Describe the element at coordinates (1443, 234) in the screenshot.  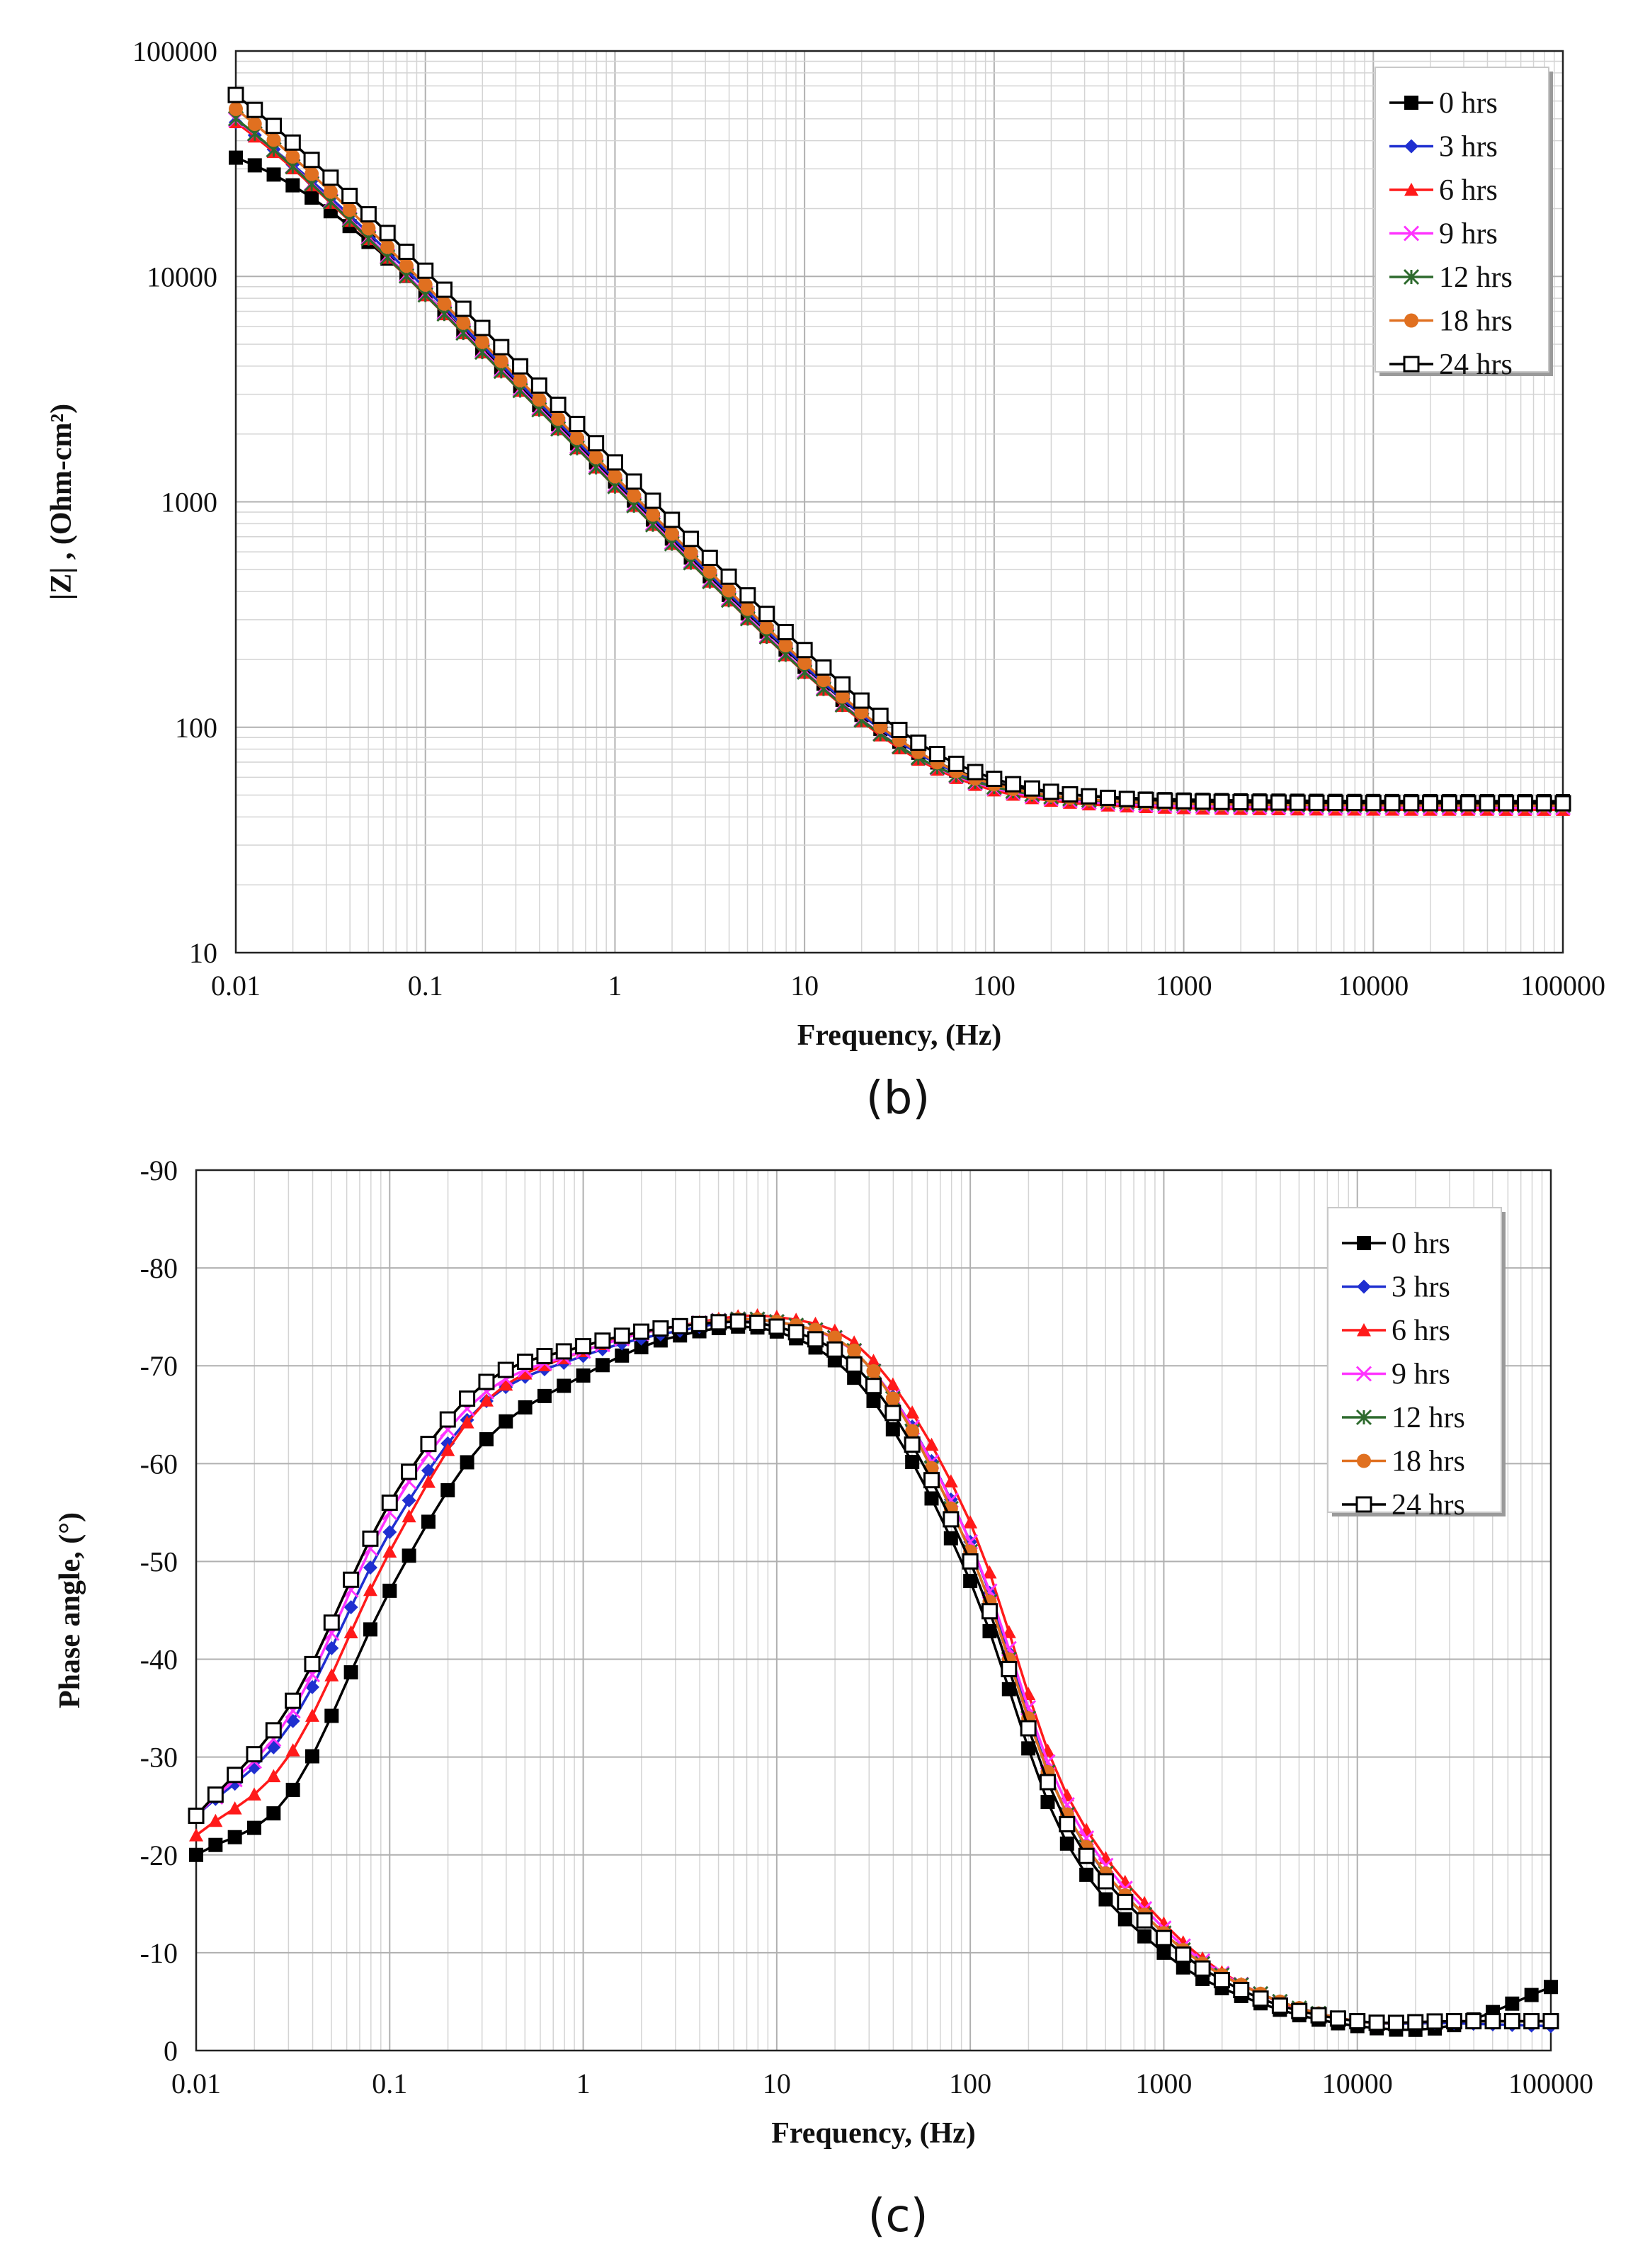
I see `legend-item: 9 hrs` at that location.